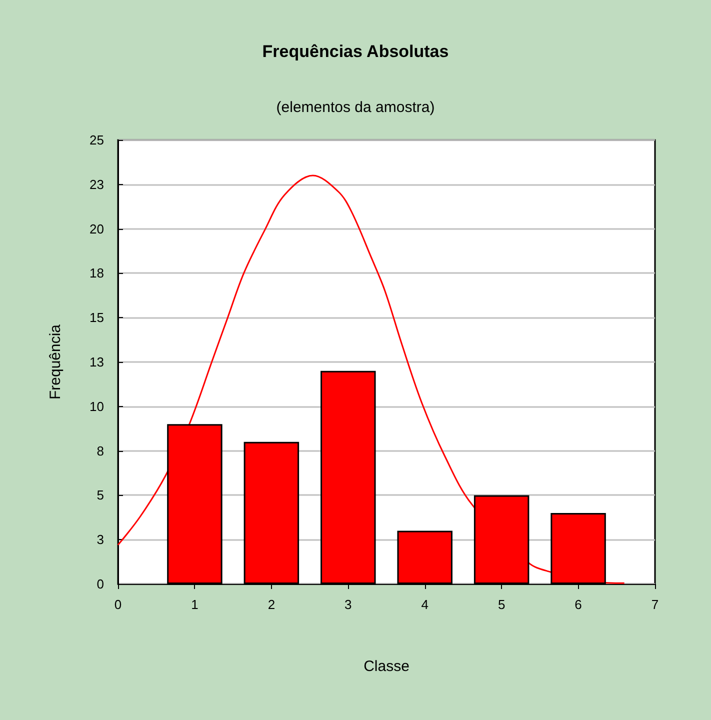 The height and width of the screenshot is (720, 711). What do you see at coordinates (97, 318) in the screenshot?
I see `y-tick-label: 15` at bounding box center [97, 318].